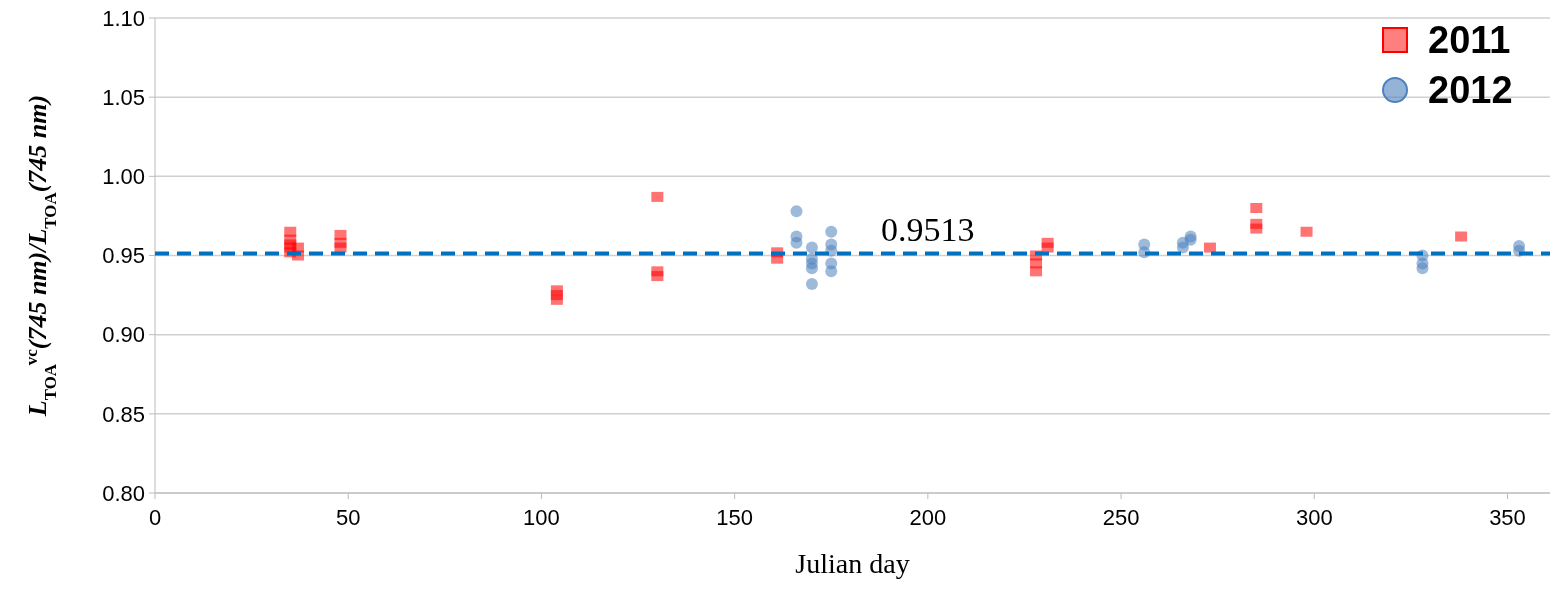  What do you see at coordinates (123, 177) in the screenshot?
I see `y-tick-label: 1.00` at bounding box center [123, 177].